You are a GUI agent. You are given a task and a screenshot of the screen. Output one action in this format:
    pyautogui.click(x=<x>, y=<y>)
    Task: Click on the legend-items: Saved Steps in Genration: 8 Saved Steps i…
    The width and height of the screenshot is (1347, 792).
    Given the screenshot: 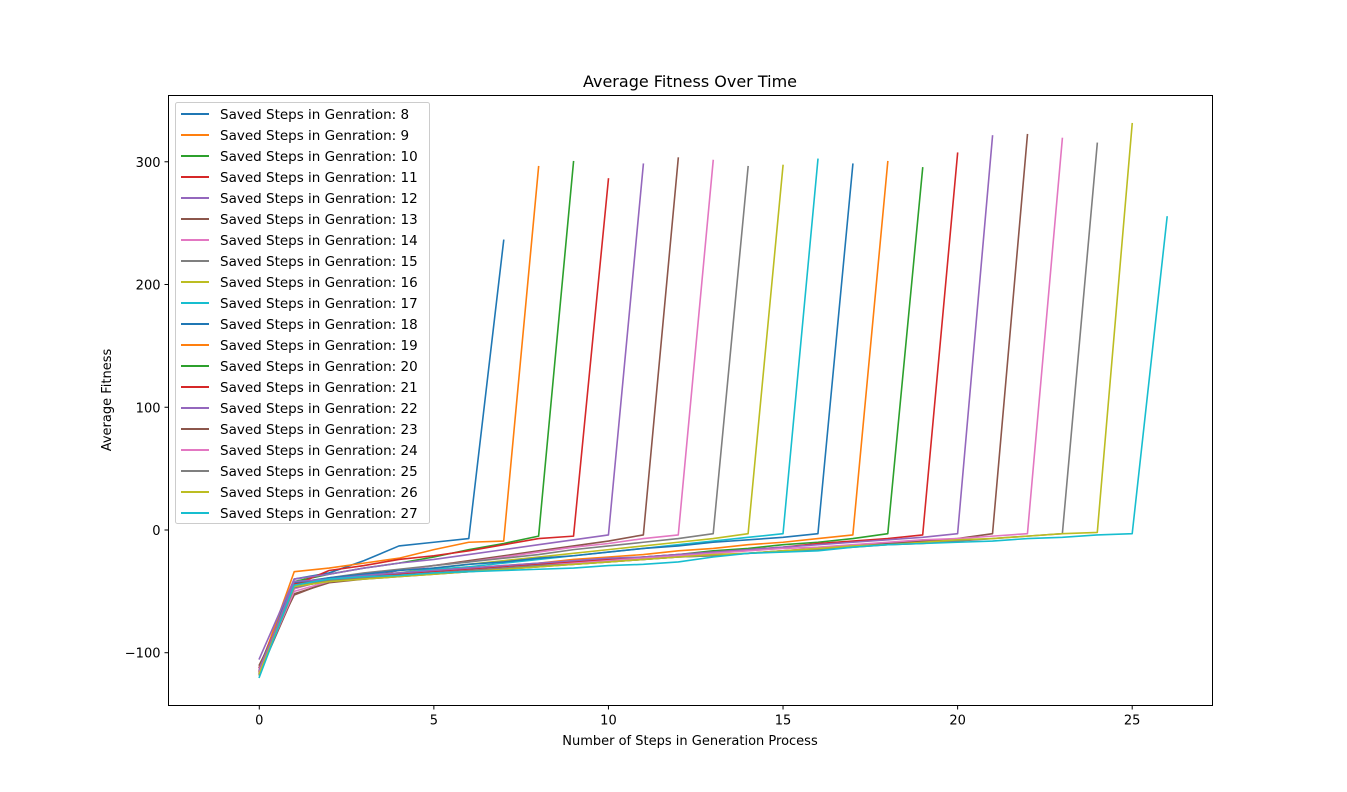 What is the action you would take?
    pyautogui.click(x=299, y=314)
    